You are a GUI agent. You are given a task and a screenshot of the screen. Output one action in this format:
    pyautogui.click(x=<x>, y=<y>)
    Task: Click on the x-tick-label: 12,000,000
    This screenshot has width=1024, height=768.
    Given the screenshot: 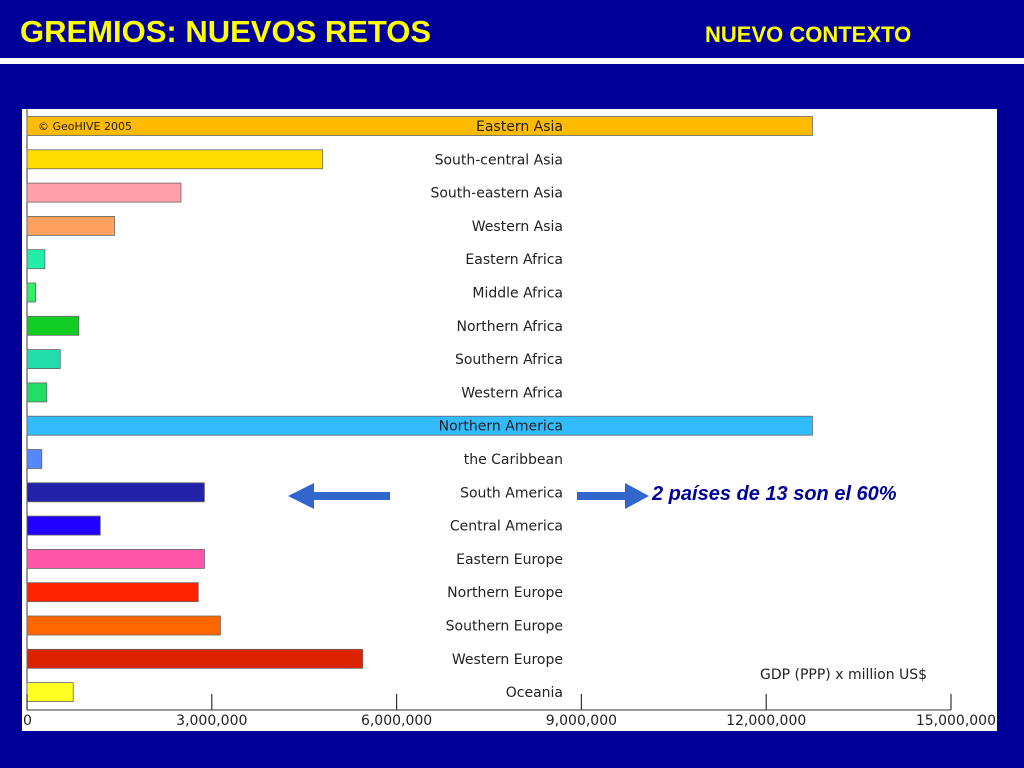 What is the action you would take?
    pyautogui.click(x=766, y=721)
    